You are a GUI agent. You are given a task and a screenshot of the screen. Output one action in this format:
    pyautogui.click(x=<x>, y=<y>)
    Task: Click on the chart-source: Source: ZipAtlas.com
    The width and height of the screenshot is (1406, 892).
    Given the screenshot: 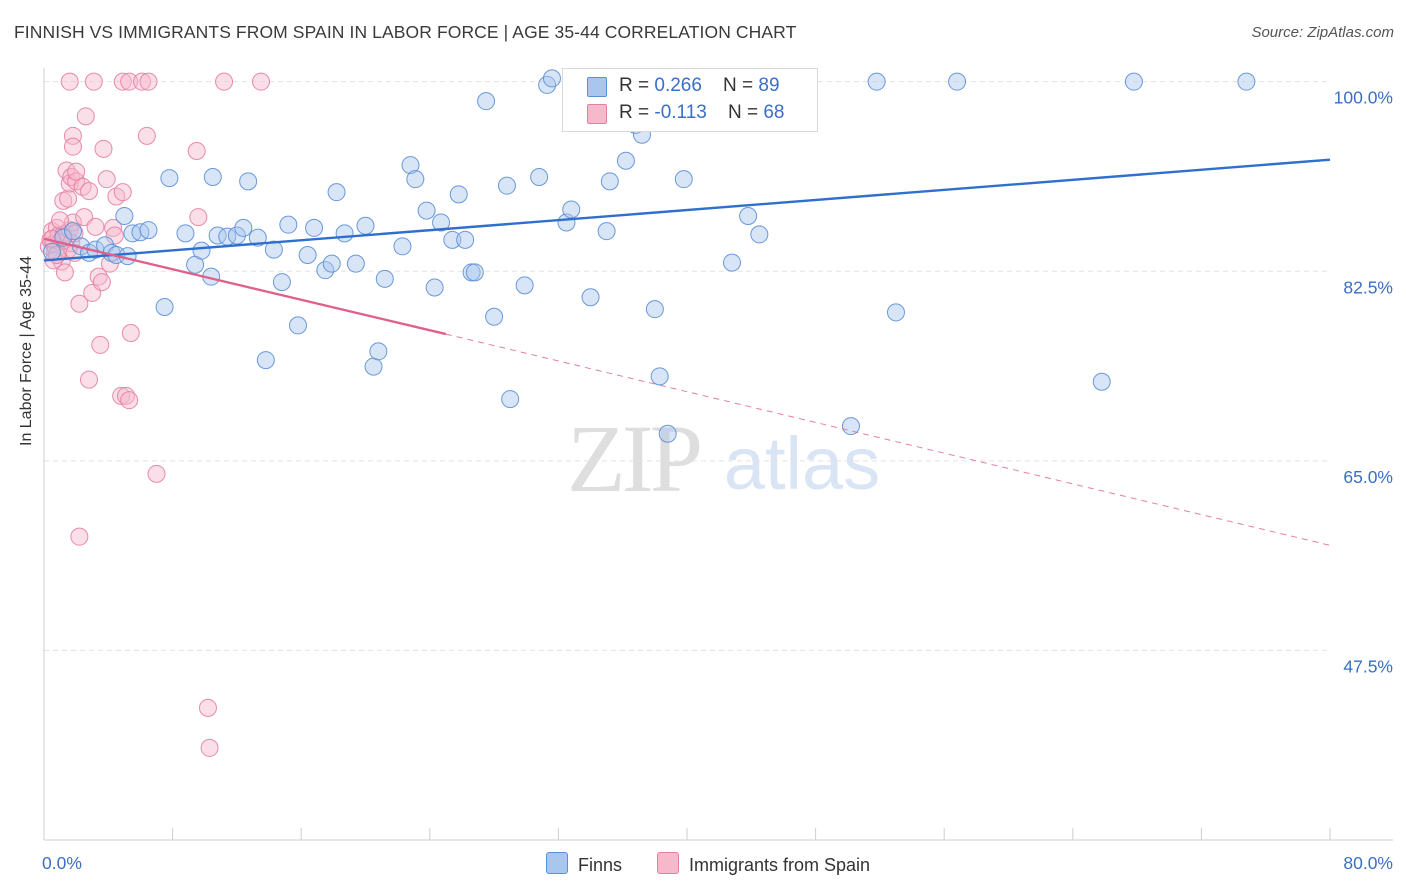 What is the action you would take?
    pyautogui.click(x=1322, y=32)
    